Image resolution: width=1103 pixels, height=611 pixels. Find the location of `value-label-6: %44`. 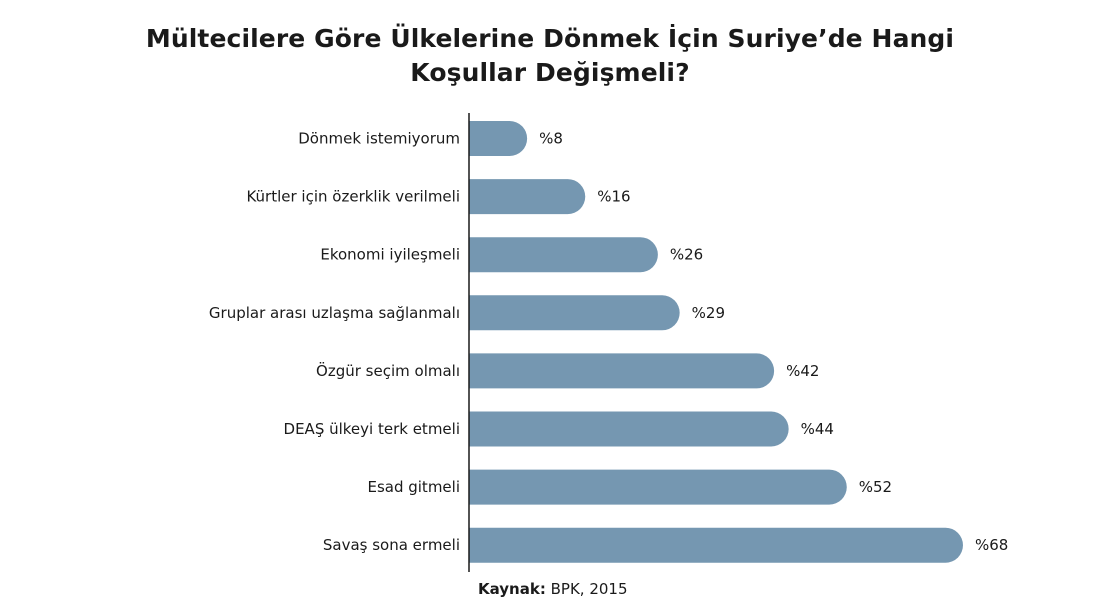

value-label-6: %44 is located at coordinates (817, 429).